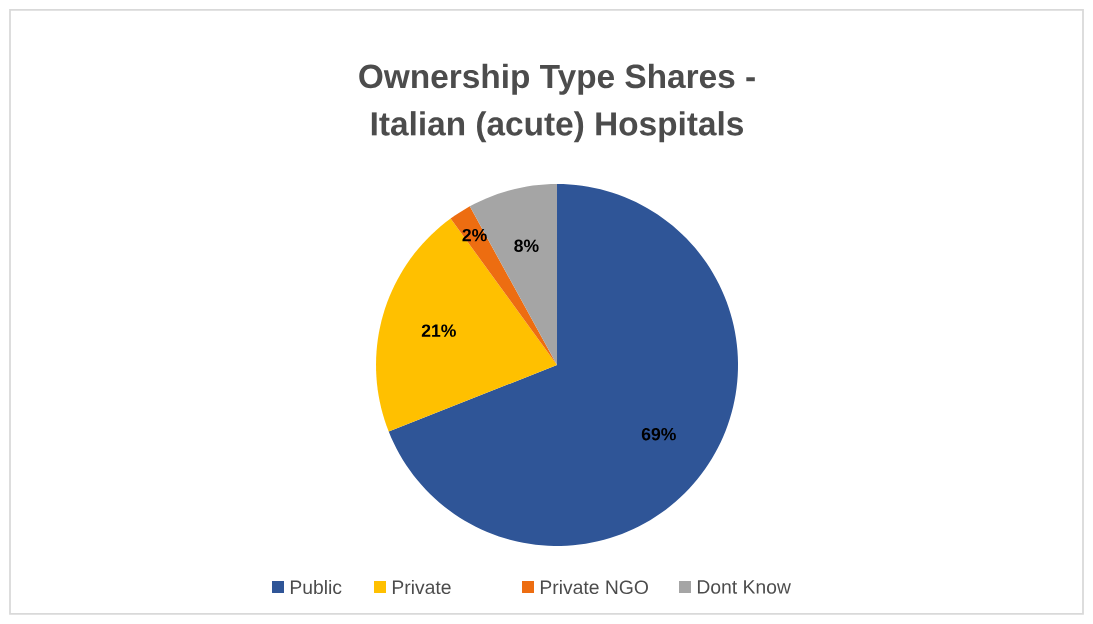  Describe the element at coordinates (658, 434) in the screenshot. I see `data-label: 69%` at that location.